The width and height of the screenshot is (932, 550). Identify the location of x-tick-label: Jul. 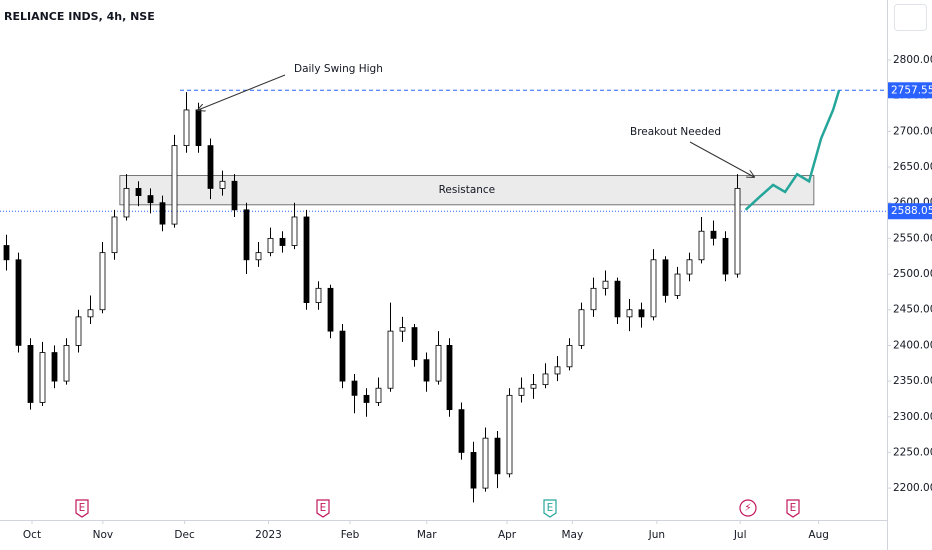
(740, 535).